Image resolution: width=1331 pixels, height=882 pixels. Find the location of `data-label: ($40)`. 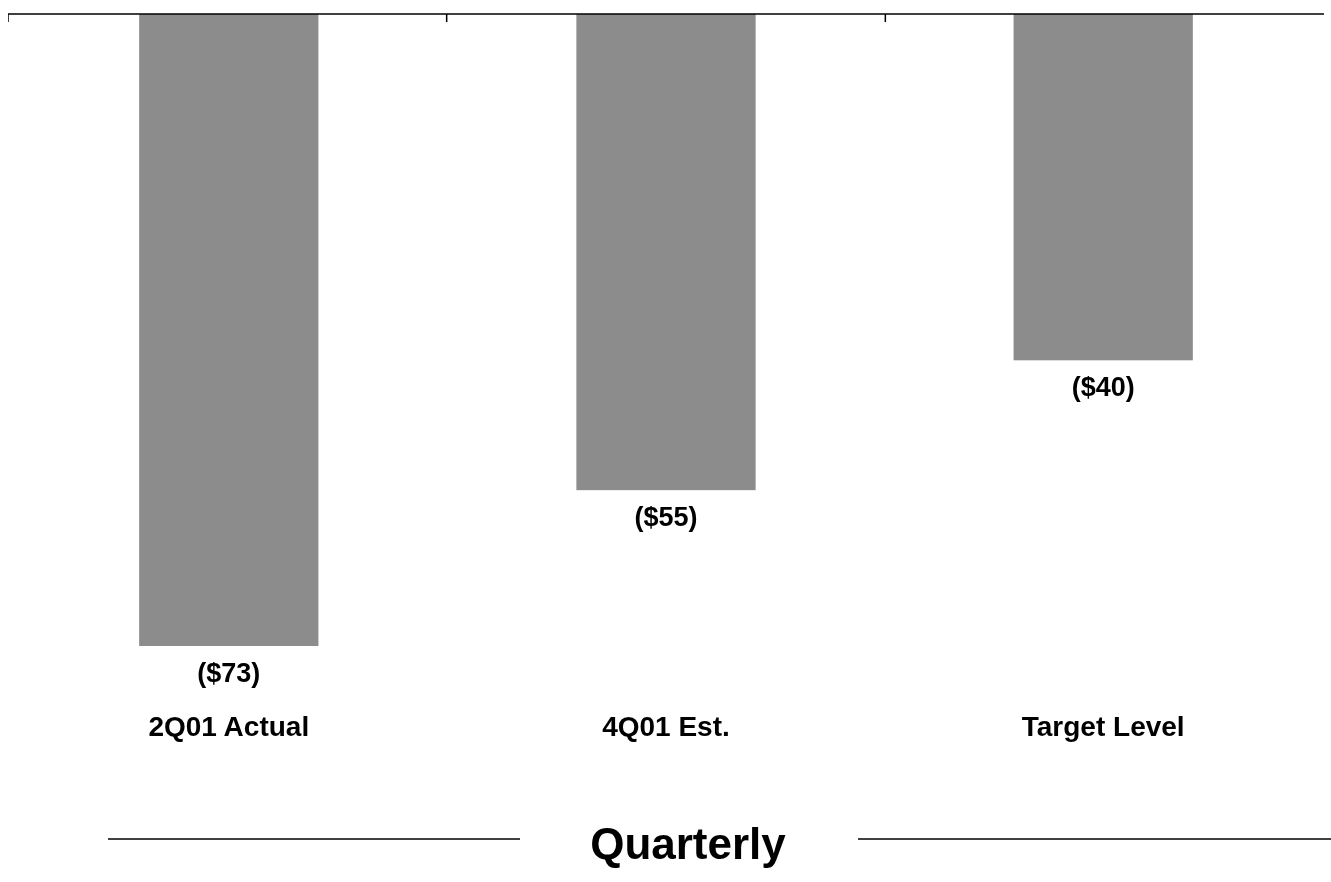

data-label: ($40) is located at coordinates (1103, 387).